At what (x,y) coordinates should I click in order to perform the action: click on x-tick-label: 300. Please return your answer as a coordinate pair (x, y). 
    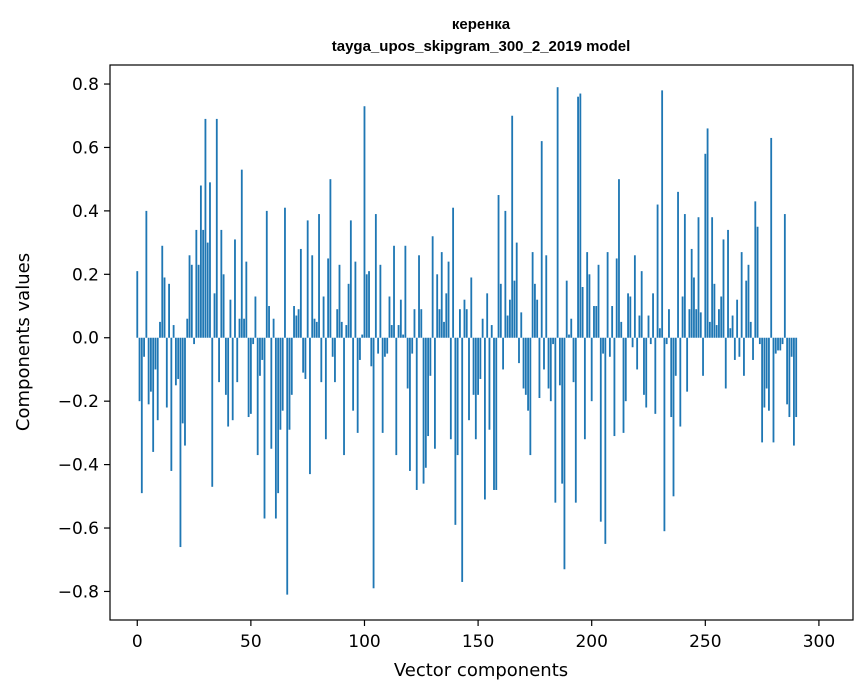
    Looking at the image, I should click on (819, 642).